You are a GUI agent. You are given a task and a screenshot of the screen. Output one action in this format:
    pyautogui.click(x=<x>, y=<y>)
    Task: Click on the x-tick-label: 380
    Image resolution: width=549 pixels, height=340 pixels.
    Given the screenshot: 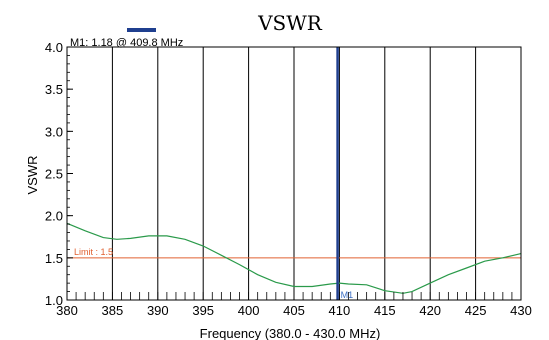 What is the action you would take?
    pyautogui.click(x=67, y=310)
    